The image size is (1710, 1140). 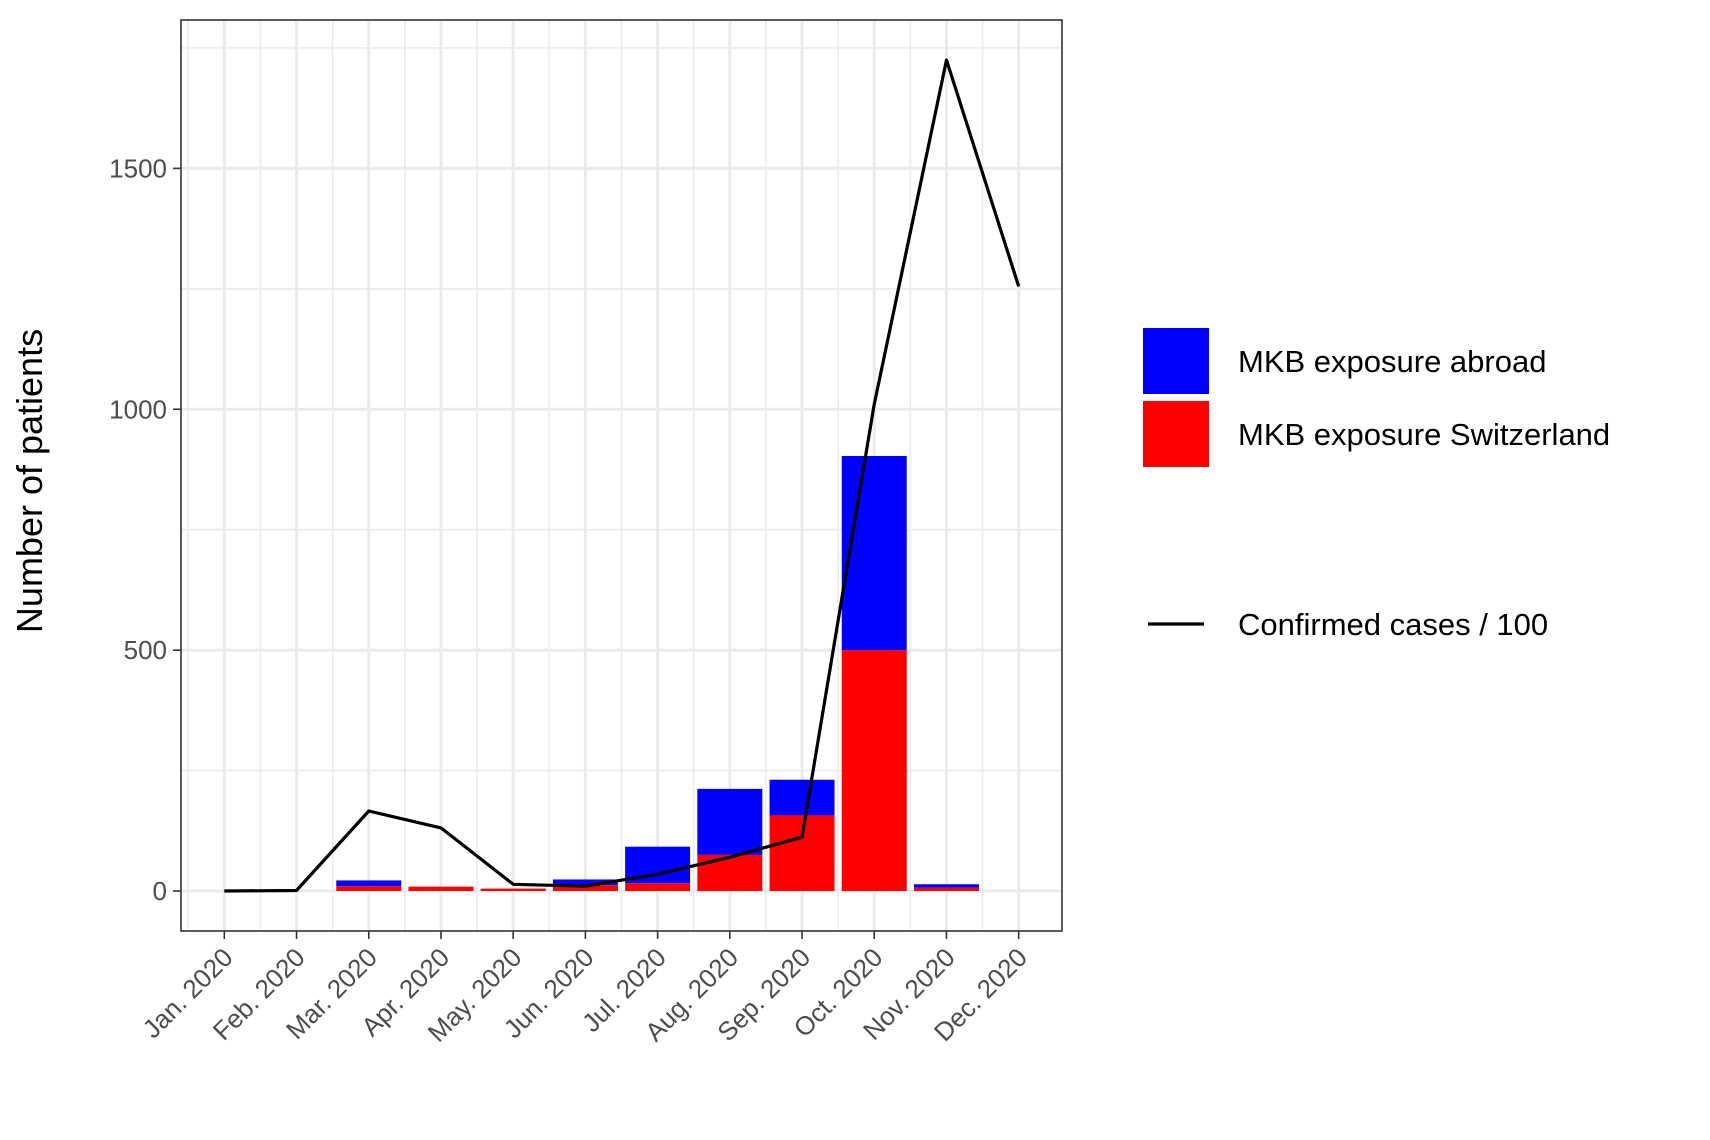 What do you see at coordinates (1393, 624) in the screenshot?
I see `legend-label-confirmed-cases-100: Confirmed cases / 100` at bounding box center [1393, 624].